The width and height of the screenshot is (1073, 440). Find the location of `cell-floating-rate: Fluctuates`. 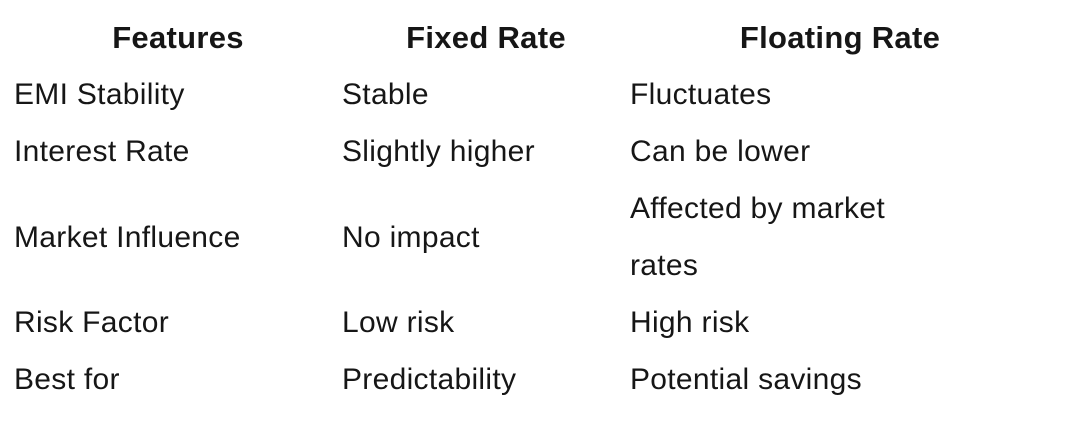

cell-floating-rate: Fluctuates is located at coordinates (701, 94).